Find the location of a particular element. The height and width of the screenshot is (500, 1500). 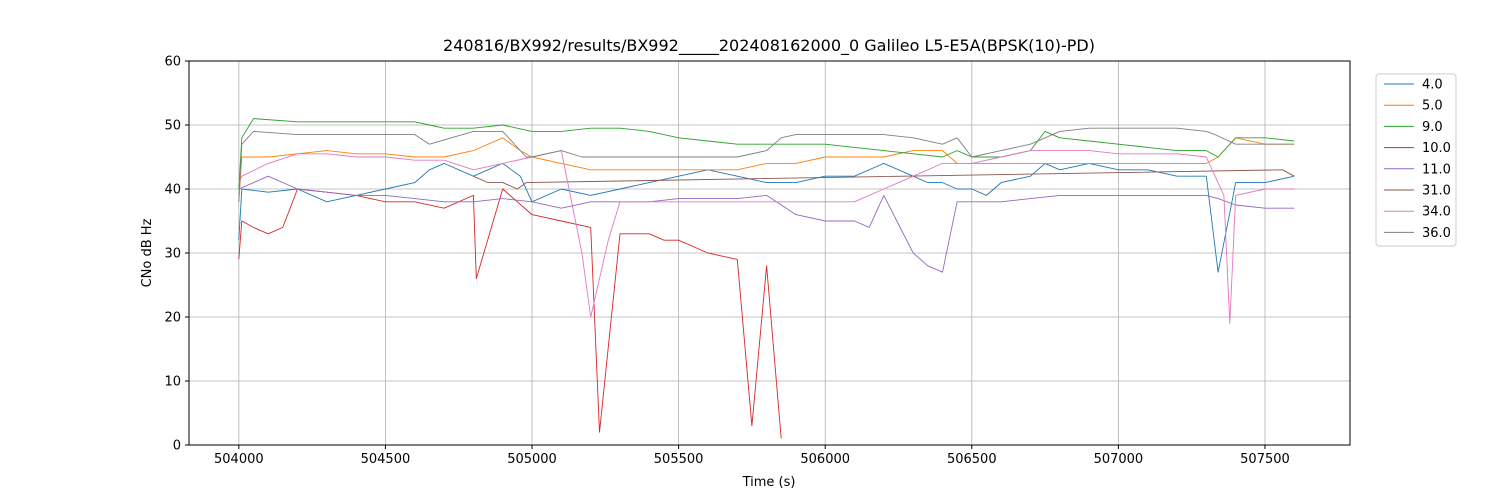

legend-label: 4.0 is located at coordinates (1432, 85).